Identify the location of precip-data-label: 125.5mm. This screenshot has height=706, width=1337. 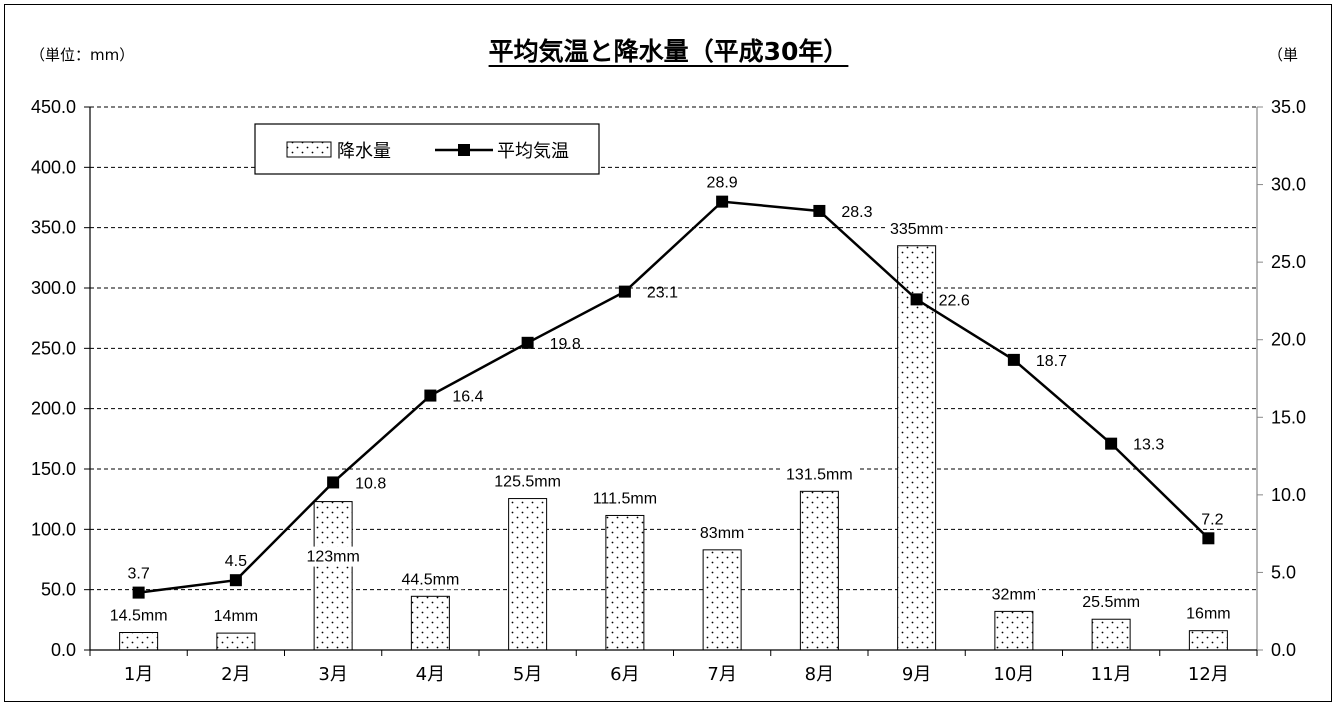
(527, 482).